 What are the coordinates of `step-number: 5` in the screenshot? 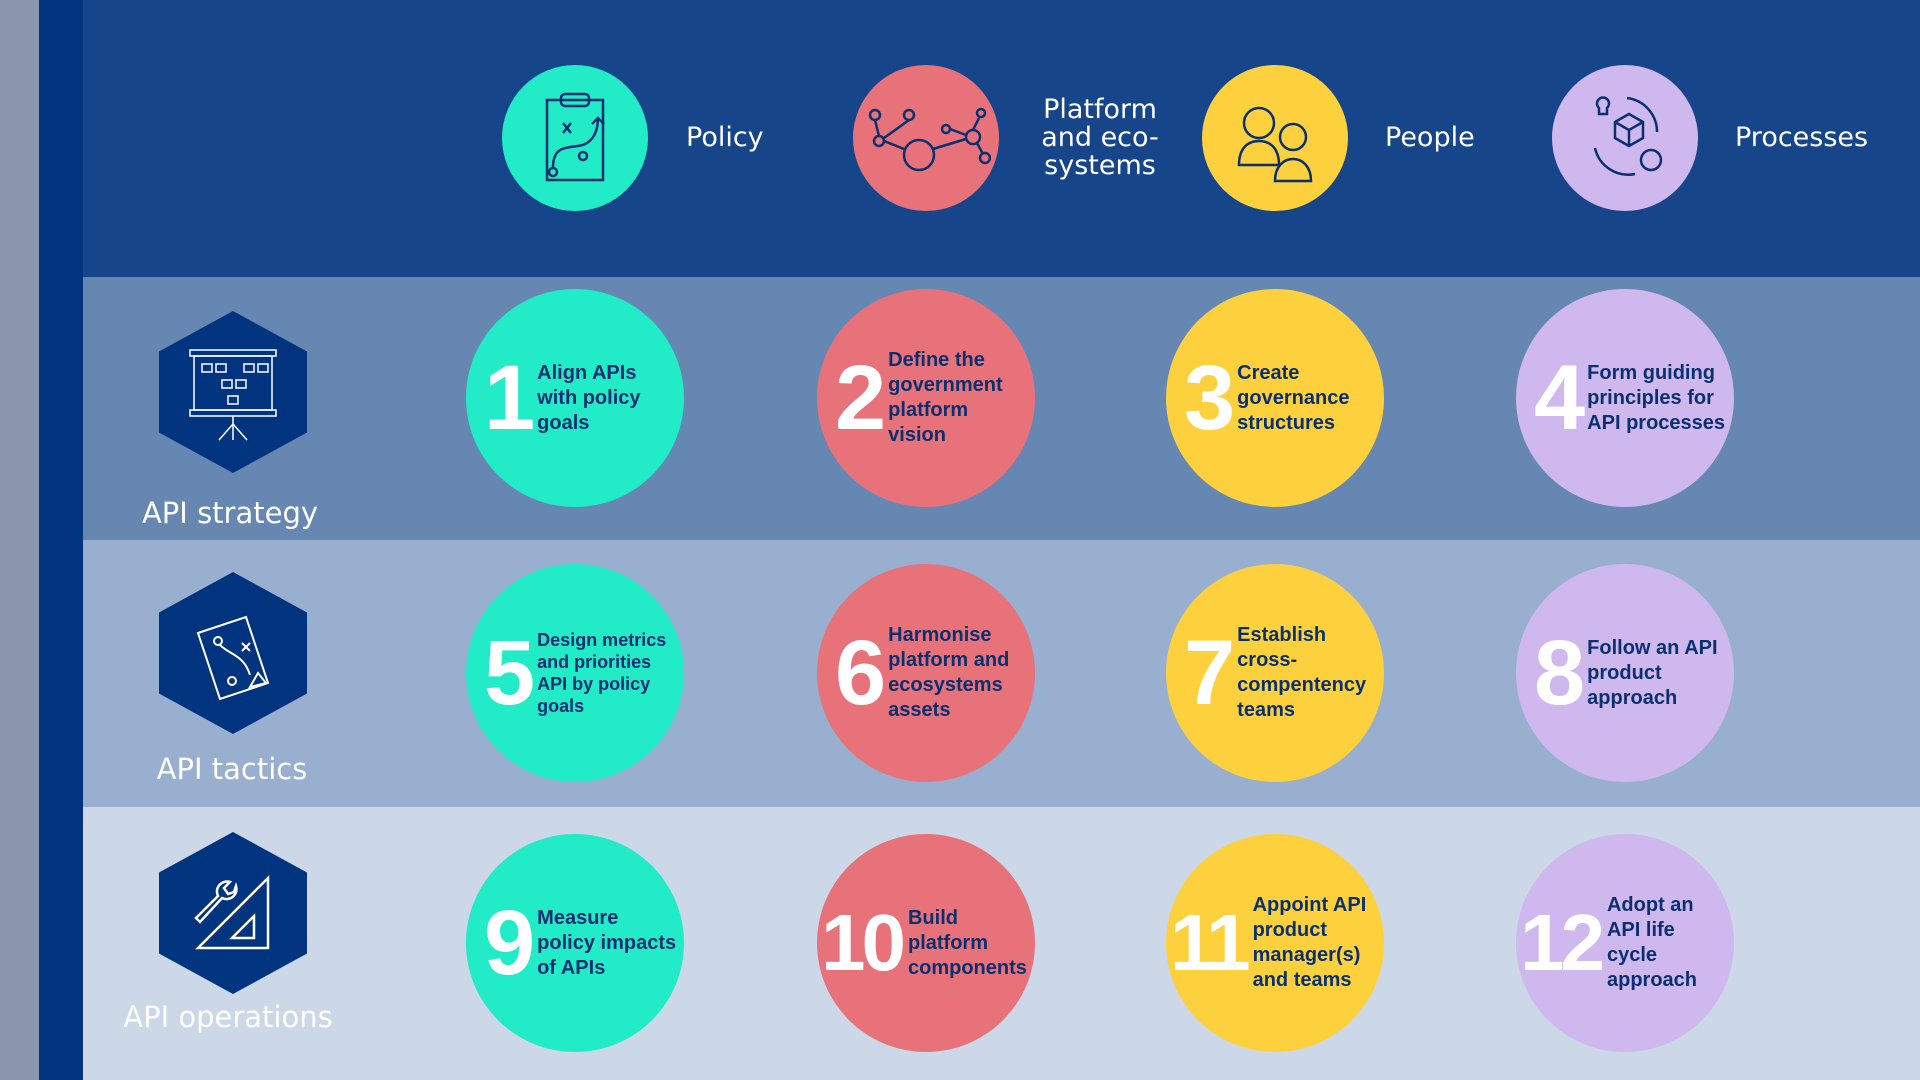 It's located at (509, 673).